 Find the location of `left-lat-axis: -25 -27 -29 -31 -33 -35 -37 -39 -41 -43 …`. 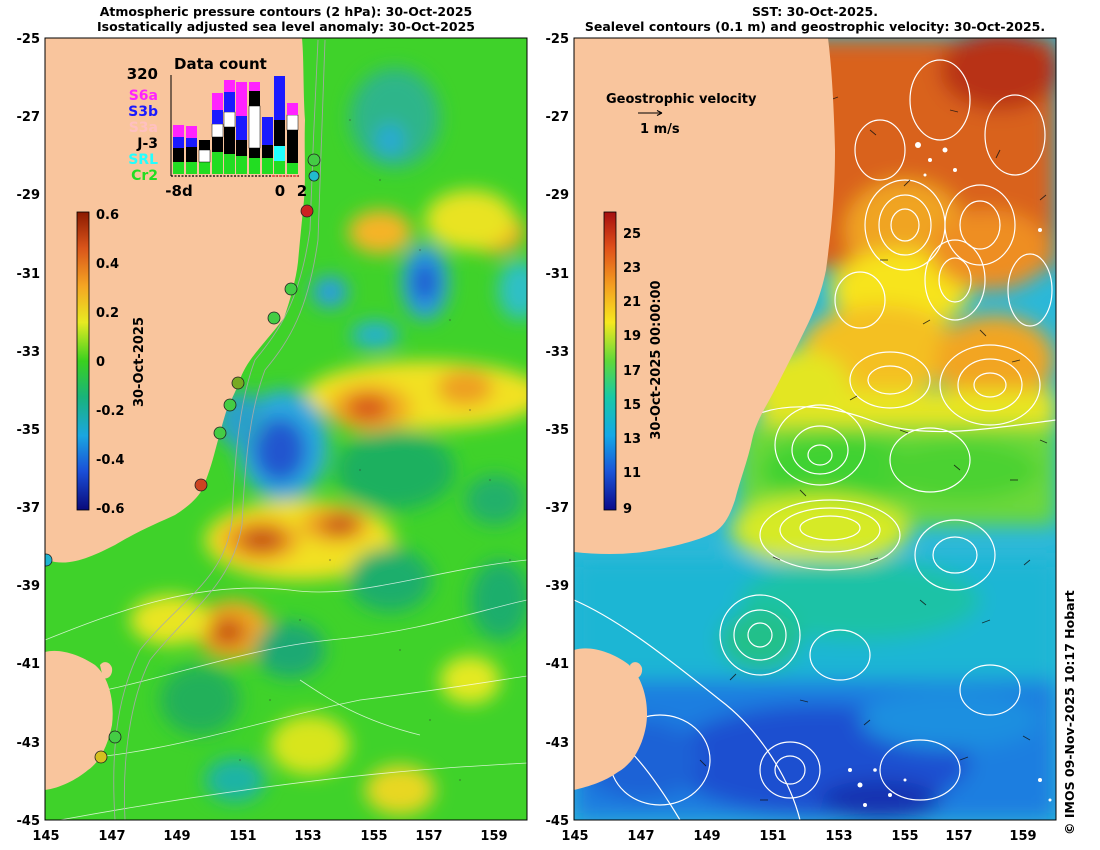

left-lat-axis: -25 -27 -29 -31 -33 -35 -37 -39 -41 -43 … is located at coordinates (29, 430).